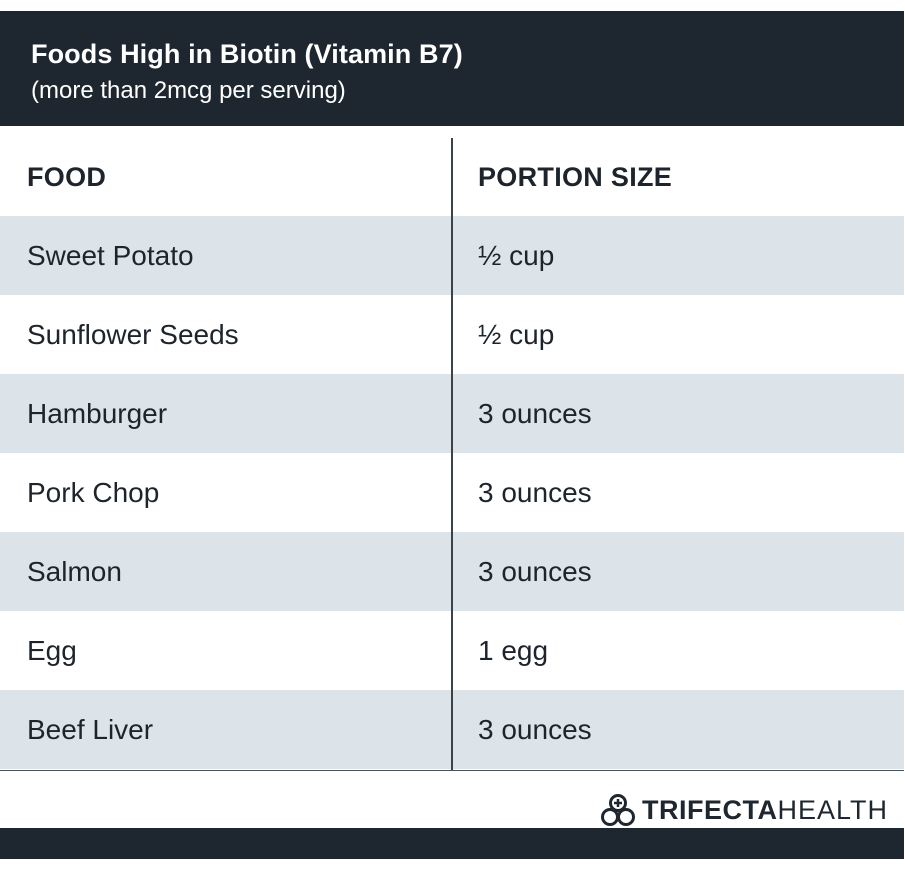 This screenshot has height=877, width=905. What do you see at coordinates (93, 492) in the screenshot?
I see `food-cell: Pork Chop` at bounding box center [93, 492].